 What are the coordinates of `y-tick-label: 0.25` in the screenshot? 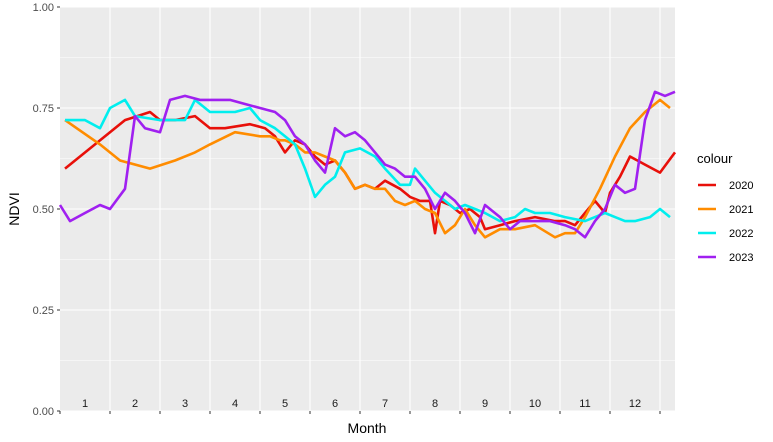 It's located at (43, 311).